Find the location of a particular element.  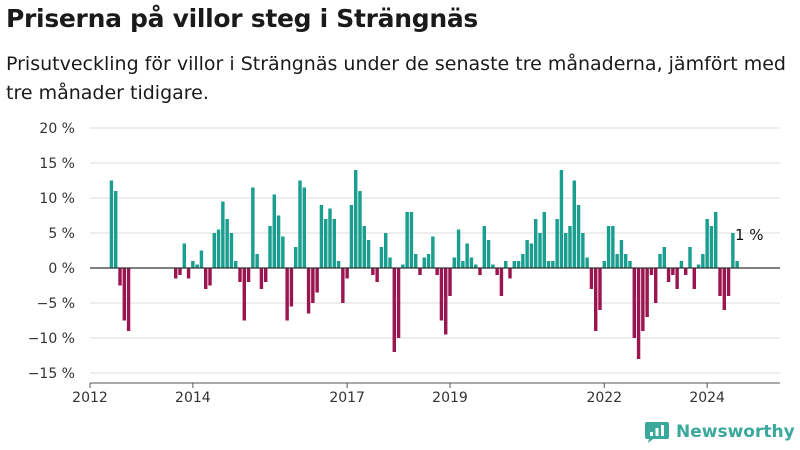

x-tick-label: 2017 is located at coordinates (347, 398).